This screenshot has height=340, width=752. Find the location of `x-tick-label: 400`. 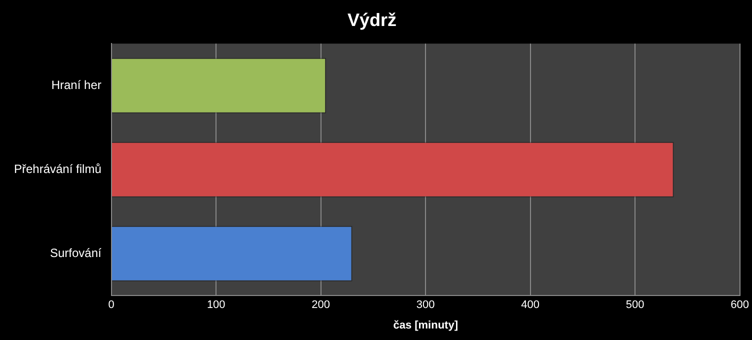

x-tick-label: 400 is located at coordinates (530, 305).